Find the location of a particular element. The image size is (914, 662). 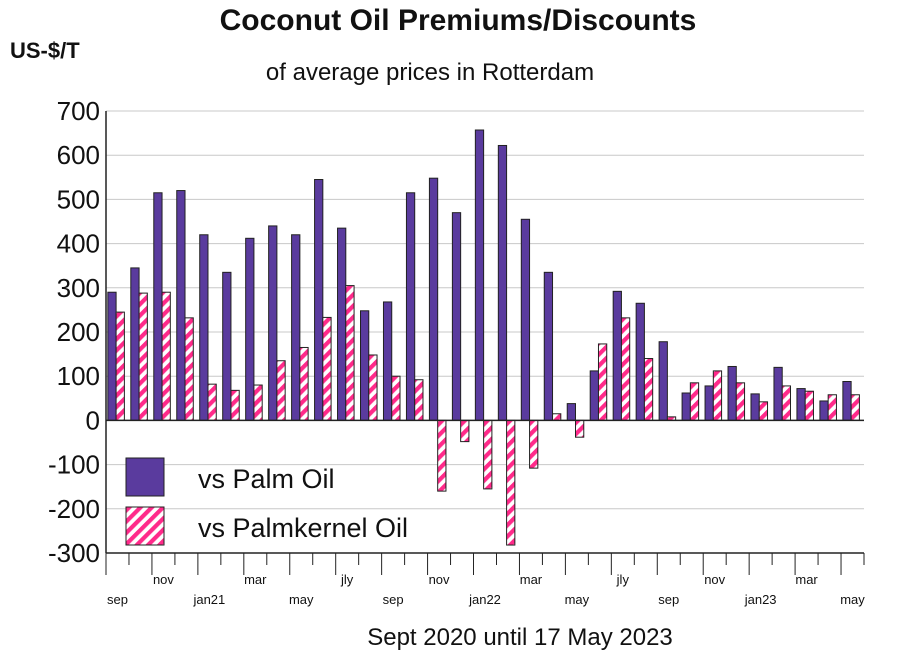

x-tick-label-bottom: jan21 is located at coordinates (208, 599).